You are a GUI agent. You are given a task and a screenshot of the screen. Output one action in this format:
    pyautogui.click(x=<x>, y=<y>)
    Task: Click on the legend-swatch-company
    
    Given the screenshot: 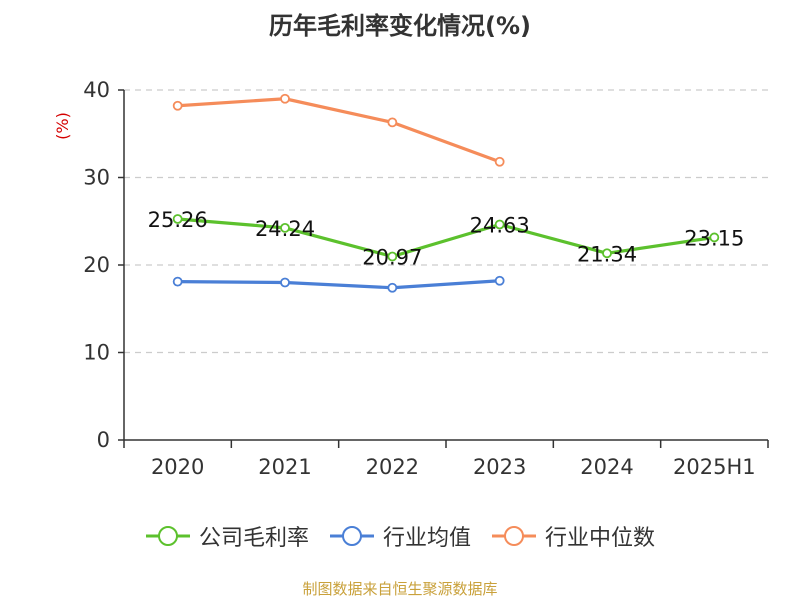 What is the action you would take?
    pyautogui.click(x=167, y=536)
    